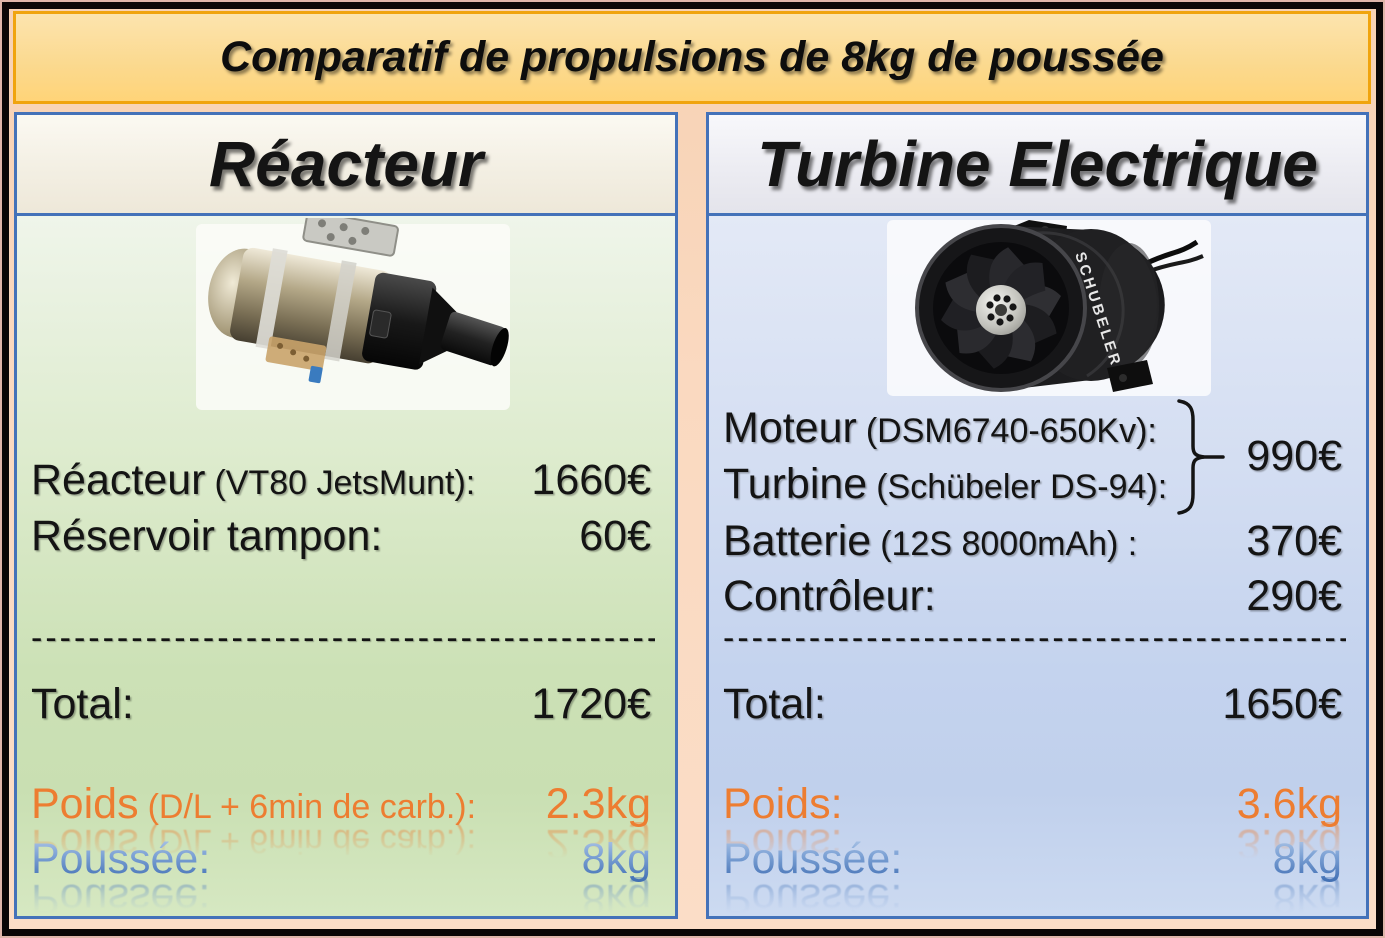 This screenshot has width=1385, height=938. I want to click on item-label: Réacteur (VT80 JetsMunt):, so click(253, 480).